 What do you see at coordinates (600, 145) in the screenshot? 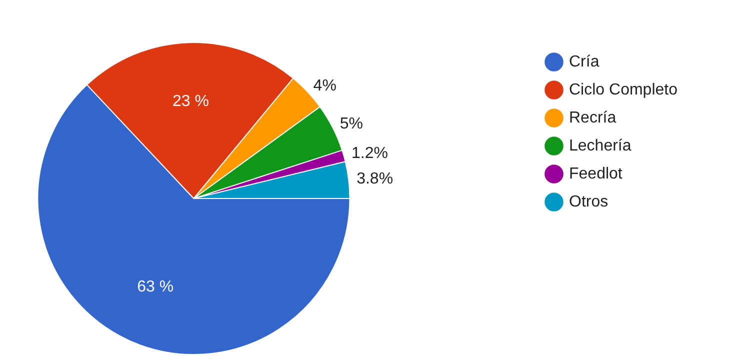
I see `legend-label: Lechería` at bounding box center [600, 145].